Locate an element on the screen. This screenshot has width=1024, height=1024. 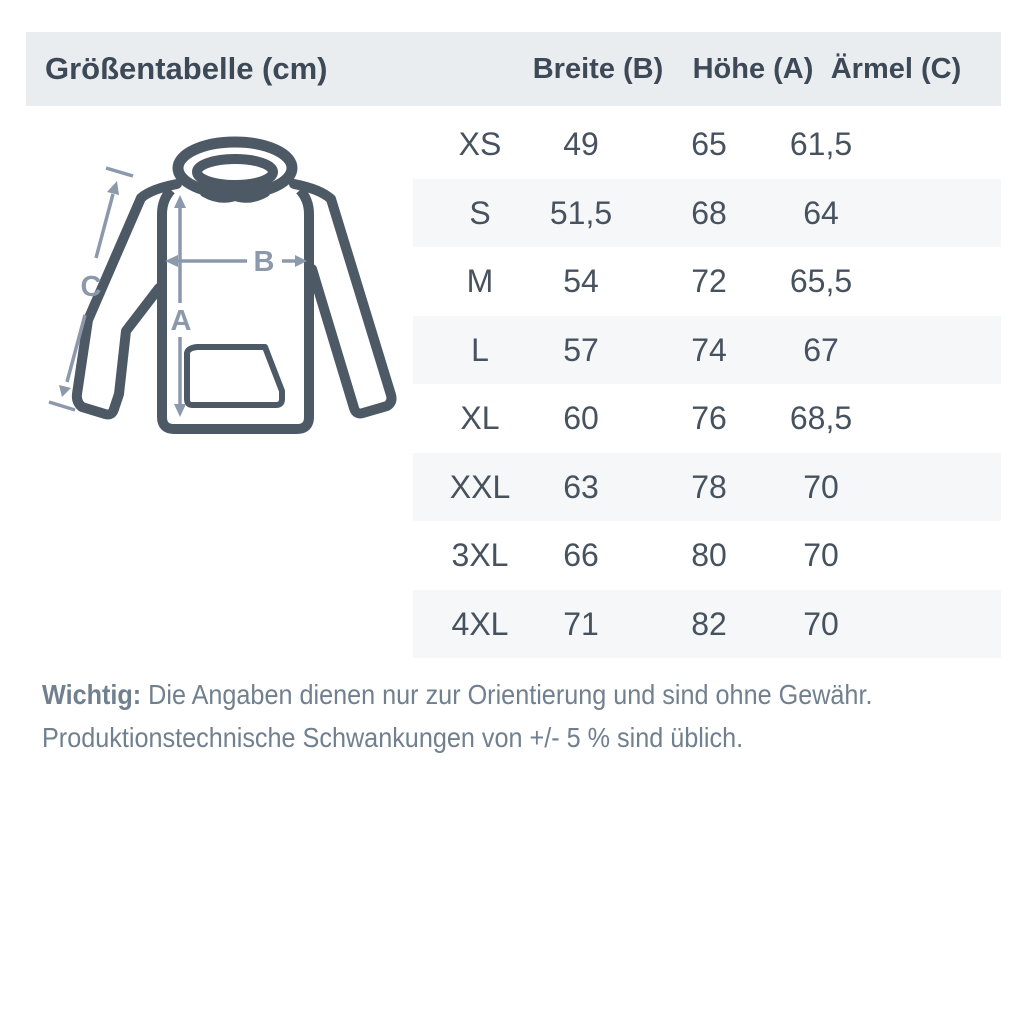
hoehe-value: 65 is located at coordinates (709, 144).